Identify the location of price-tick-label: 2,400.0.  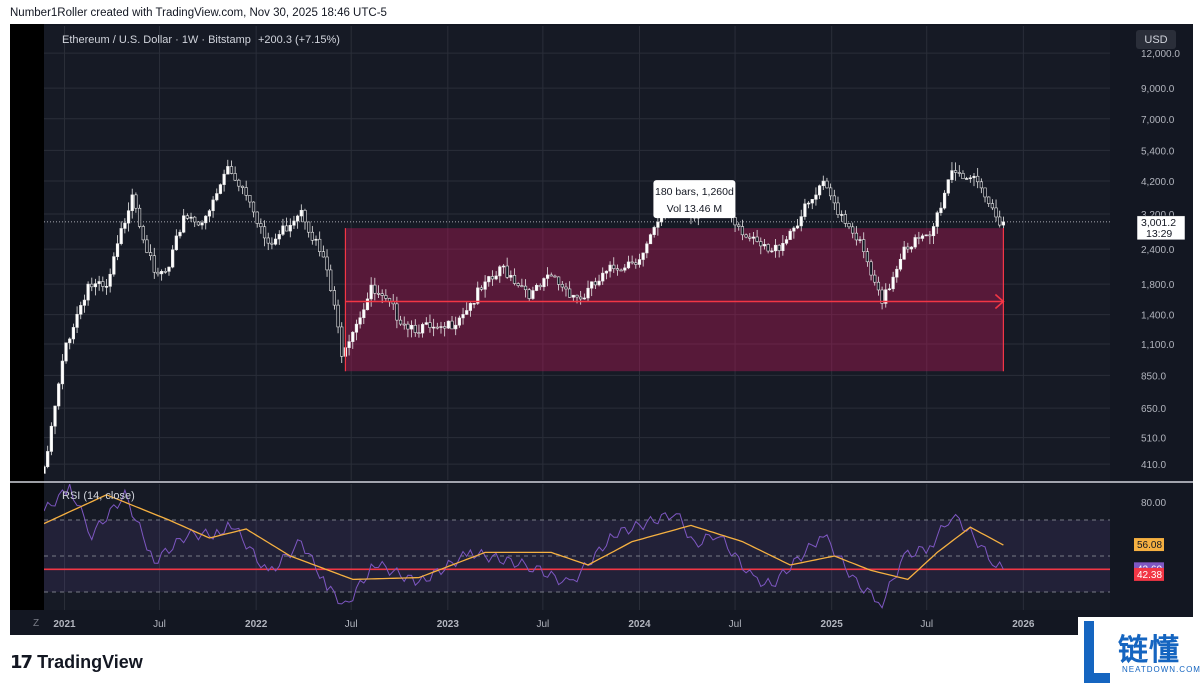
(1158, 250).